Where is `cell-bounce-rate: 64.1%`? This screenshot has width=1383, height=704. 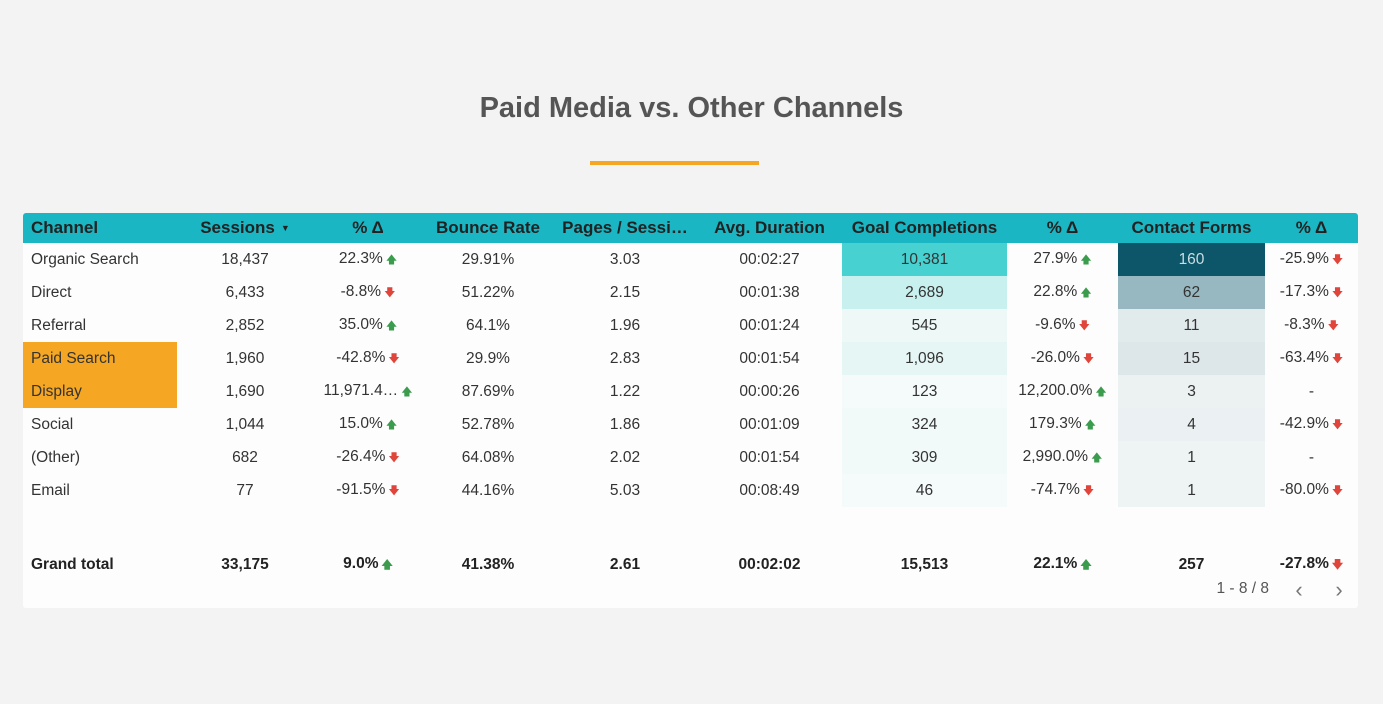 cell-bounce-rate: 64.1% is located at coordinates (488, 325).